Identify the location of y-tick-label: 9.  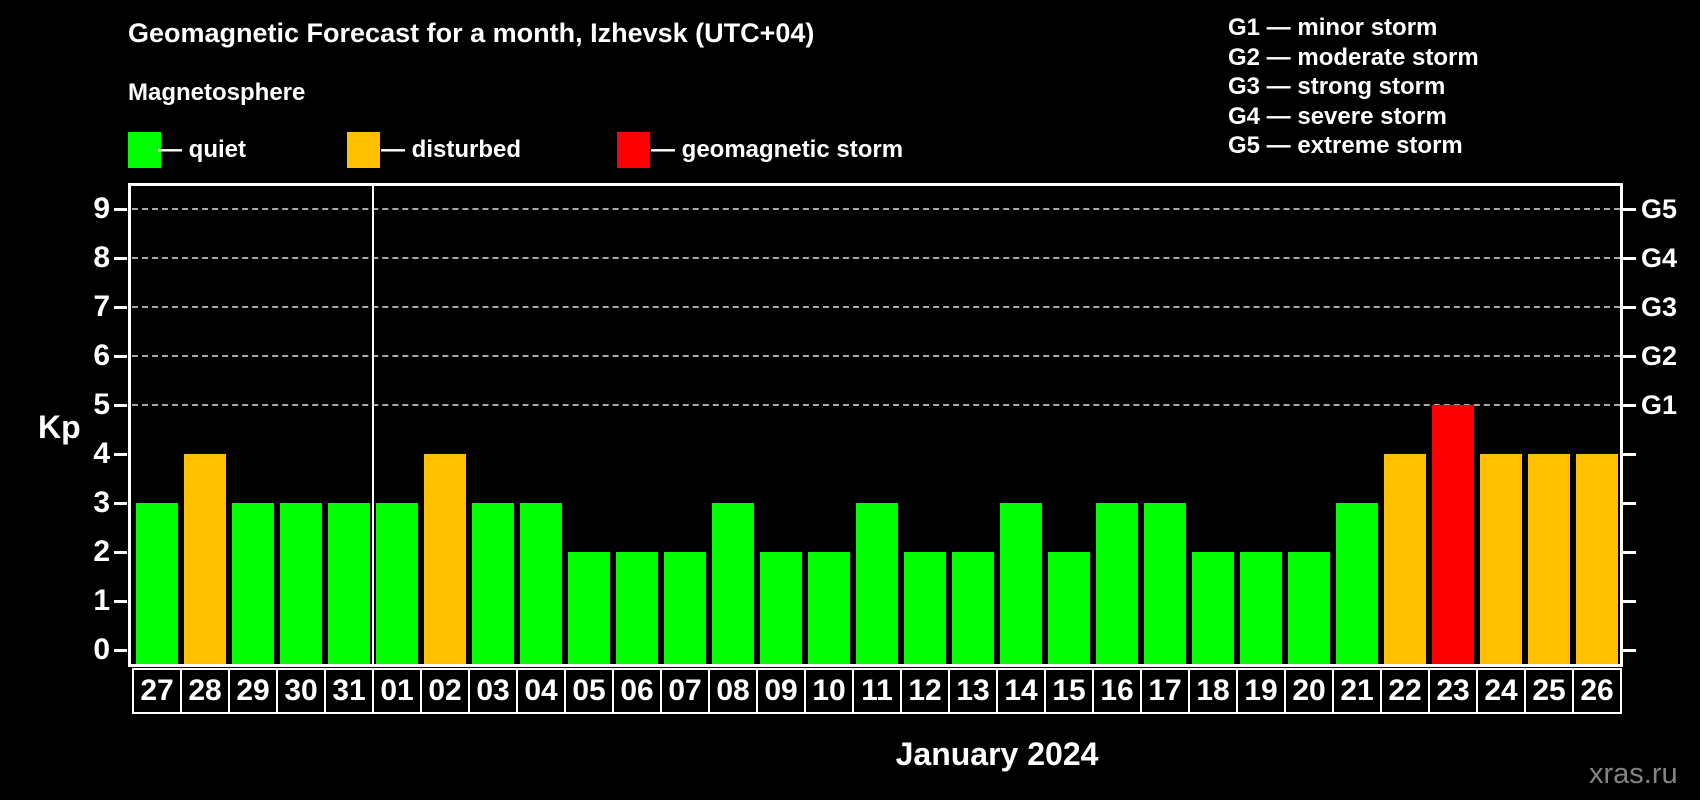
(101, 208).